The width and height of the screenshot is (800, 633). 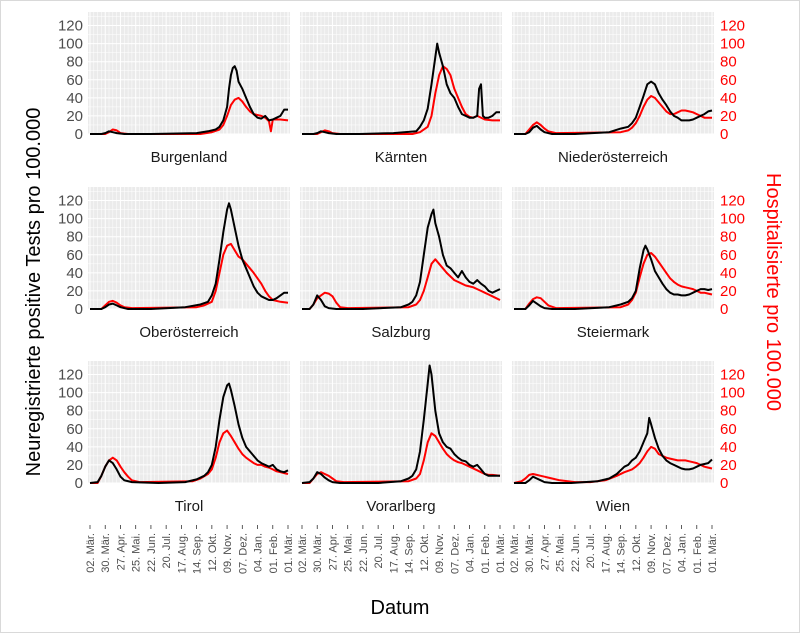 What do you see at coordinates (79, 483) in the screenshot?
I see `y-tick-label-left: 0` at bounding box center [79, 483].